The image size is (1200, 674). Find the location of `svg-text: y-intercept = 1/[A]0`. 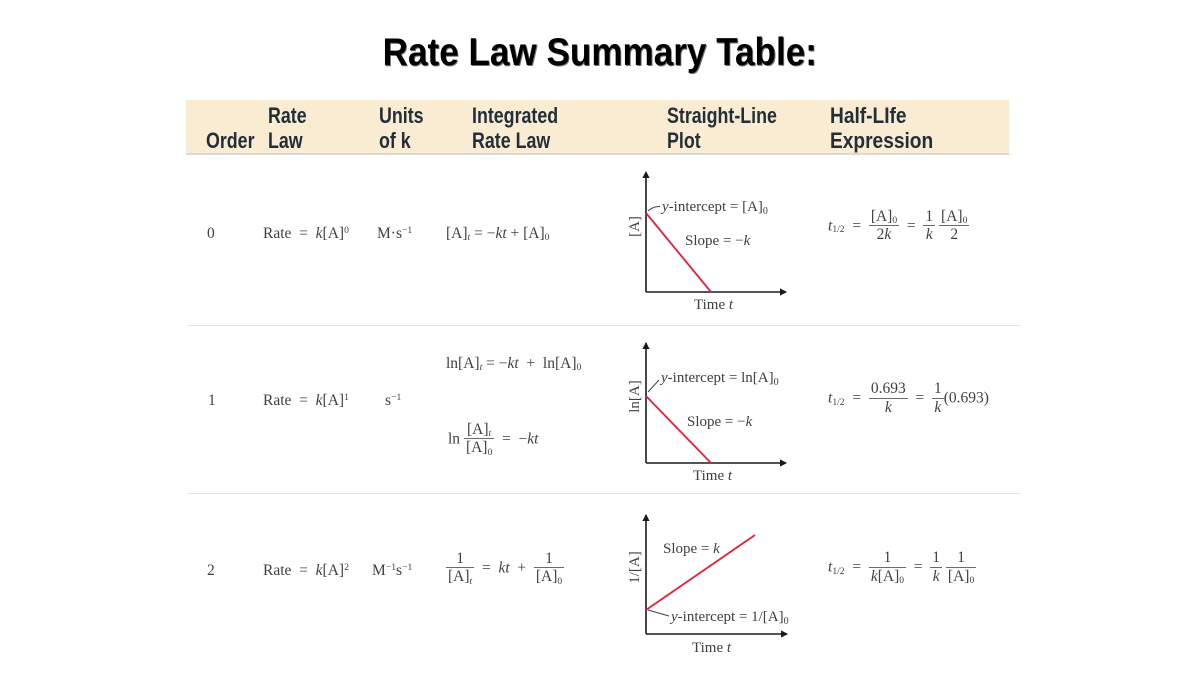

svg-text: y-intercept = 1/[A]0 is located at coordinates (729, 618).